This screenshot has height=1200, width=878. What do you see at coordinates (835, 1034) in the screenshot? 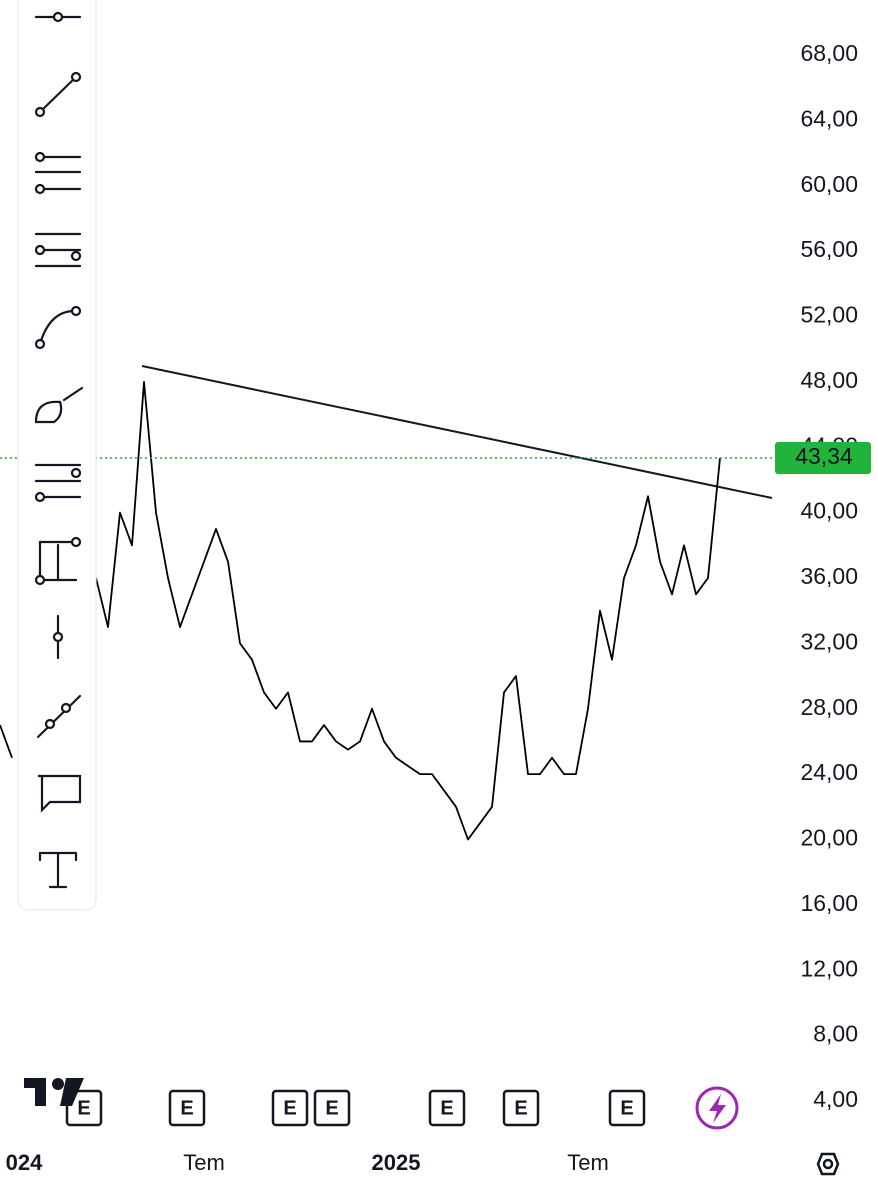
I see `y-tick-label: 8,00` at bounding box center [835, 1034].